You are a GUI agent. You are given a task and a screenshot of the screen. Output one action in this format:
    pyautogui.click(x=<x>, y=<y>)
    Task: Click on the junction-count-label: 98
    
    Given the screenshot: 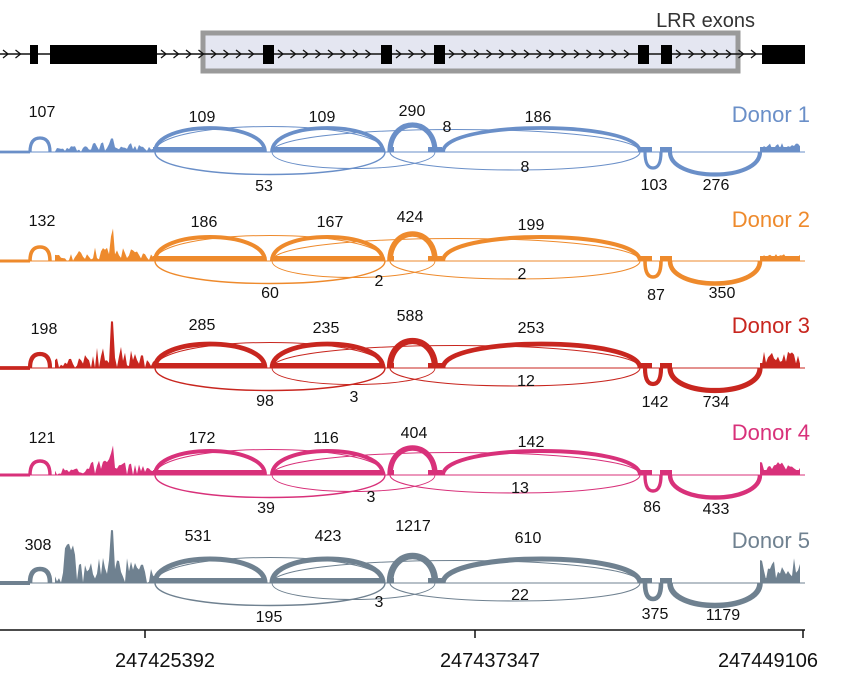 What is the action you would take?
    pyautogui.click(x=265, y=401)
    